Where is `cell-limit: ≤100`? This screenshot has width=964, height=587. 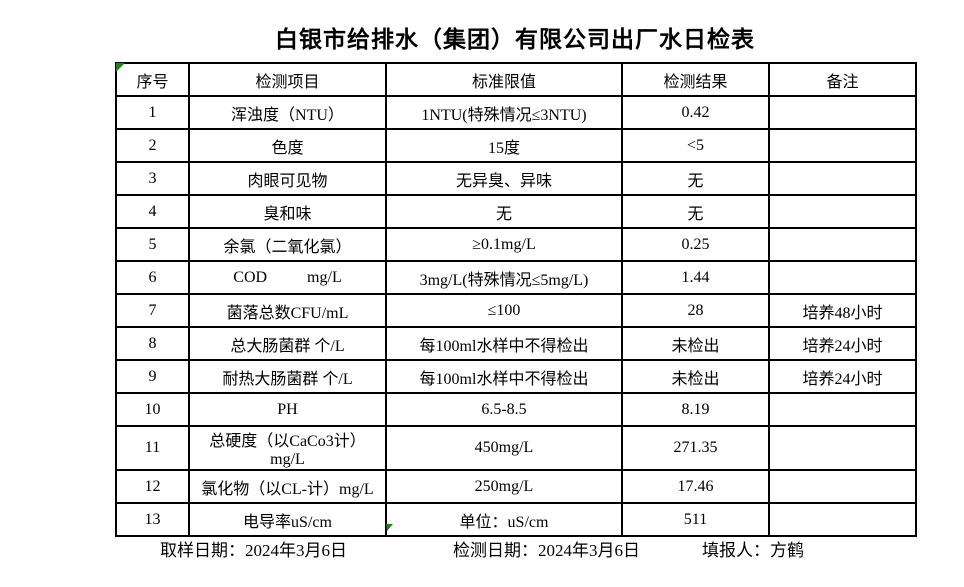 cell-limit: ≤100 is located at coordinates (504, 310).